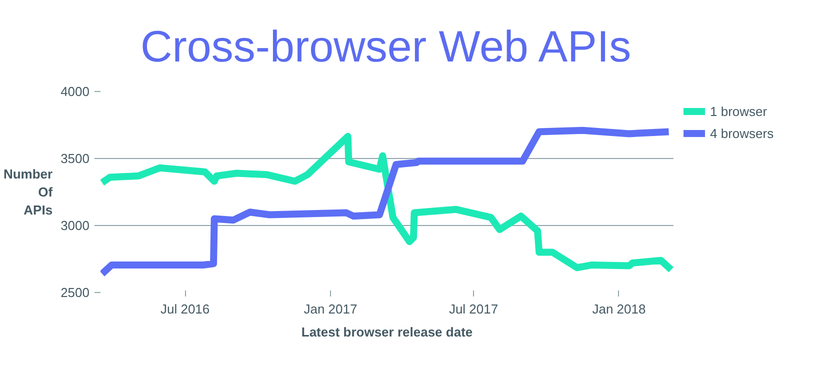 The width and height of the screenshot is (835, 383). I want to click on y-tick-label: 3500, so click(75, 158).